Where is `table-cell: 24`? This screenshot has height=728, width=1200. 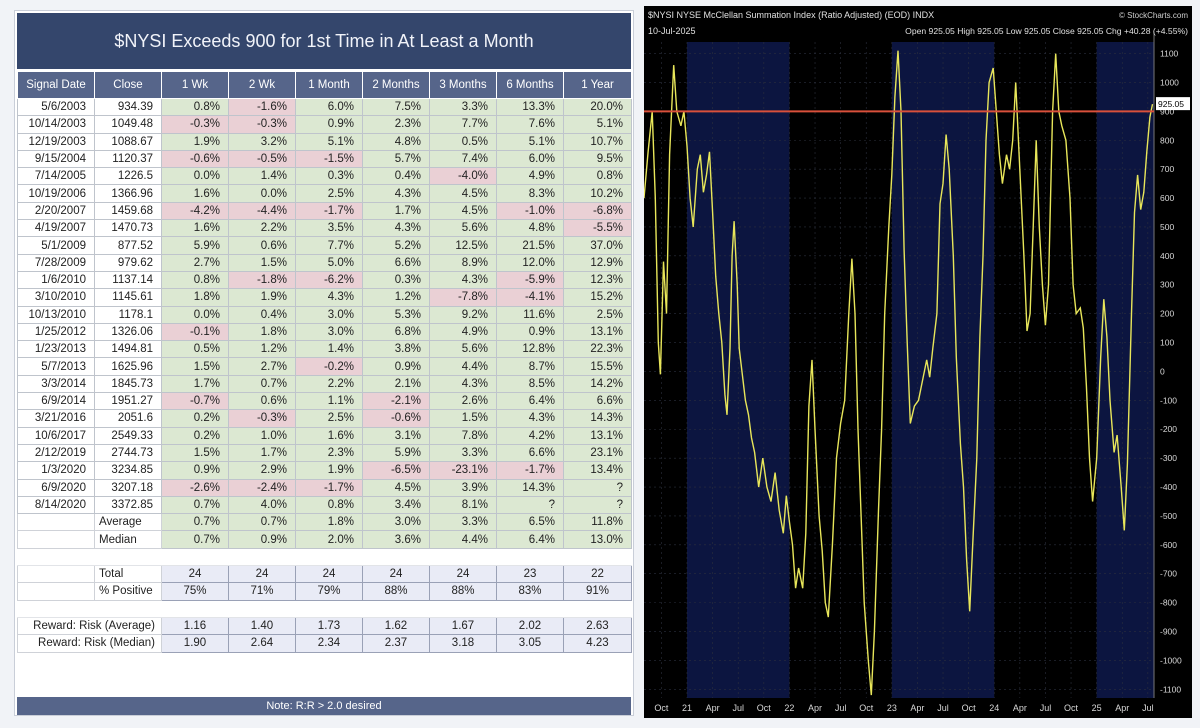
table-cell: 24 is located at coordinates (262, 574).